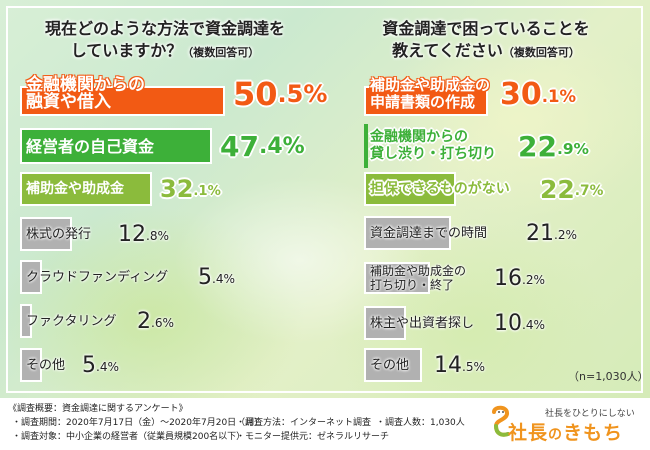 The height and width of the screenshot is (450, 650). I want to click on left-bar-row: その他 5.4%, so click(175, 365).